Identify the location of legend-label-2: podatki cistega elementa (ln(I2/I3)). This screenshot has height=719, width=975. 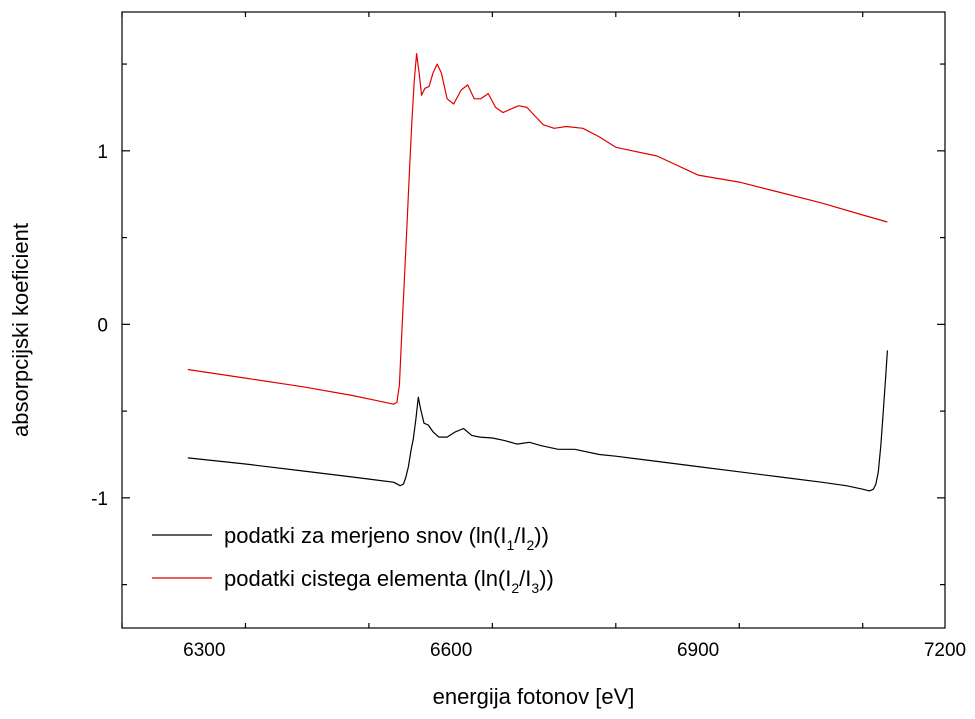
(389, 581).